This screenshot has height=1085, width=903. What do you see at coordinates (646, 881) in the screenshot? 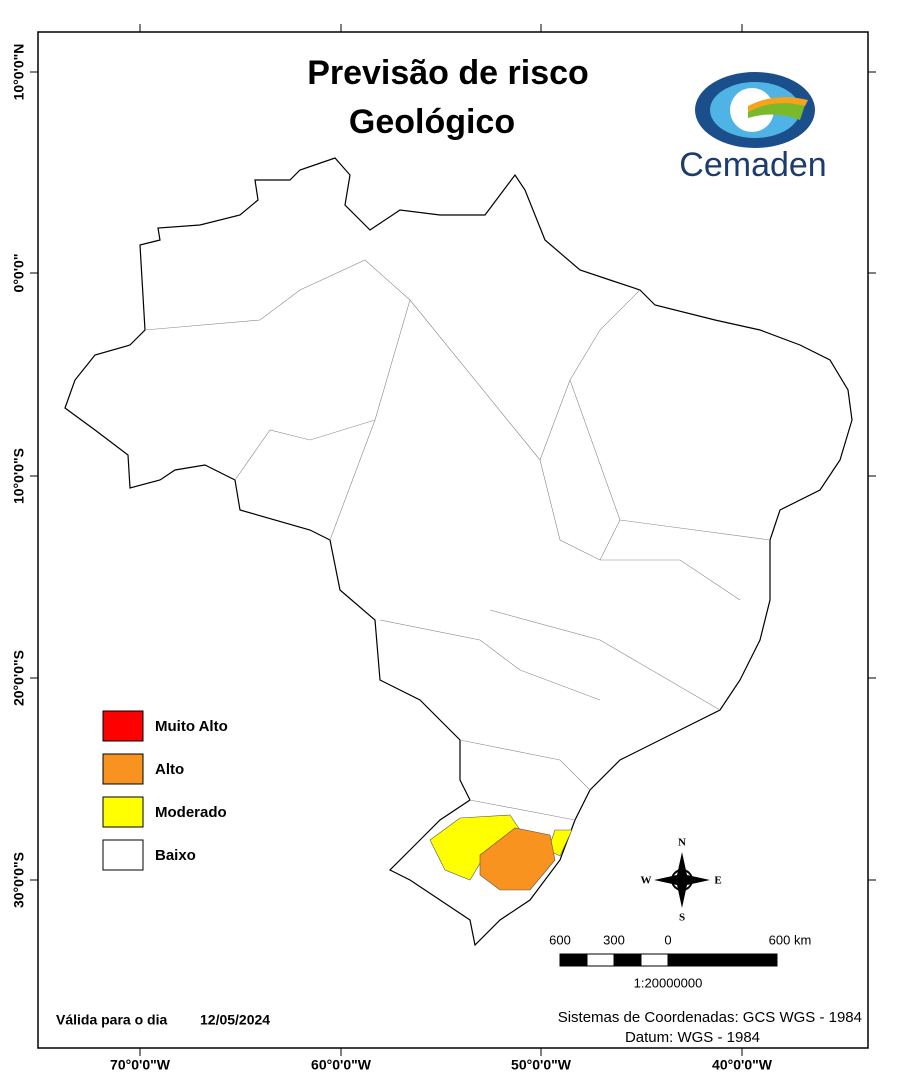
I see `compass-w: W` at bounding box center [646, 881].